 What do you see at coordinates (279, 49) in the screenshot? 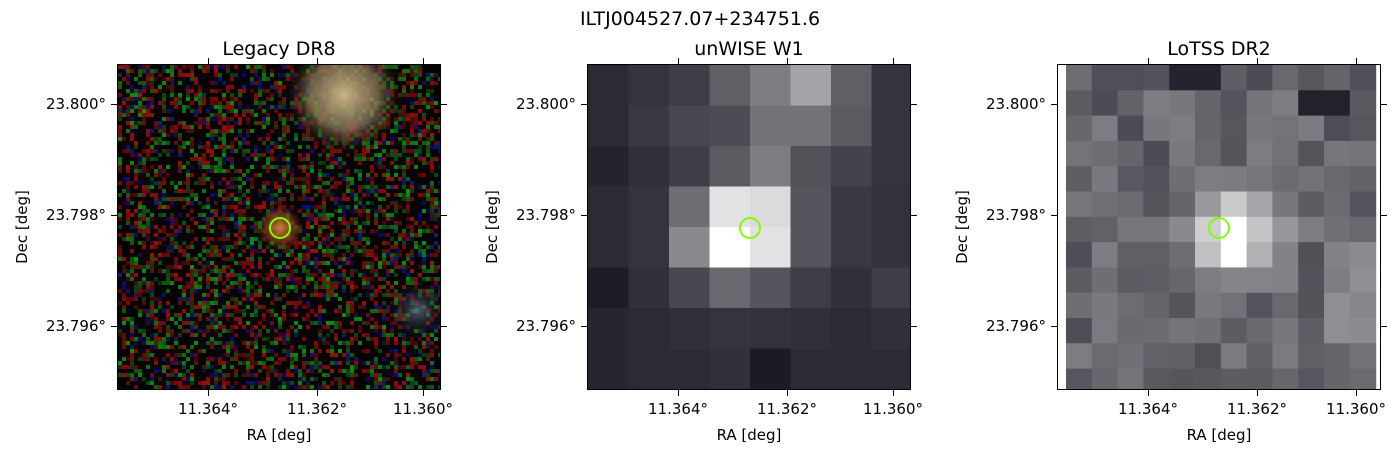
I see `panel-title: Legacy DR8` at bounding box center [279, 49].